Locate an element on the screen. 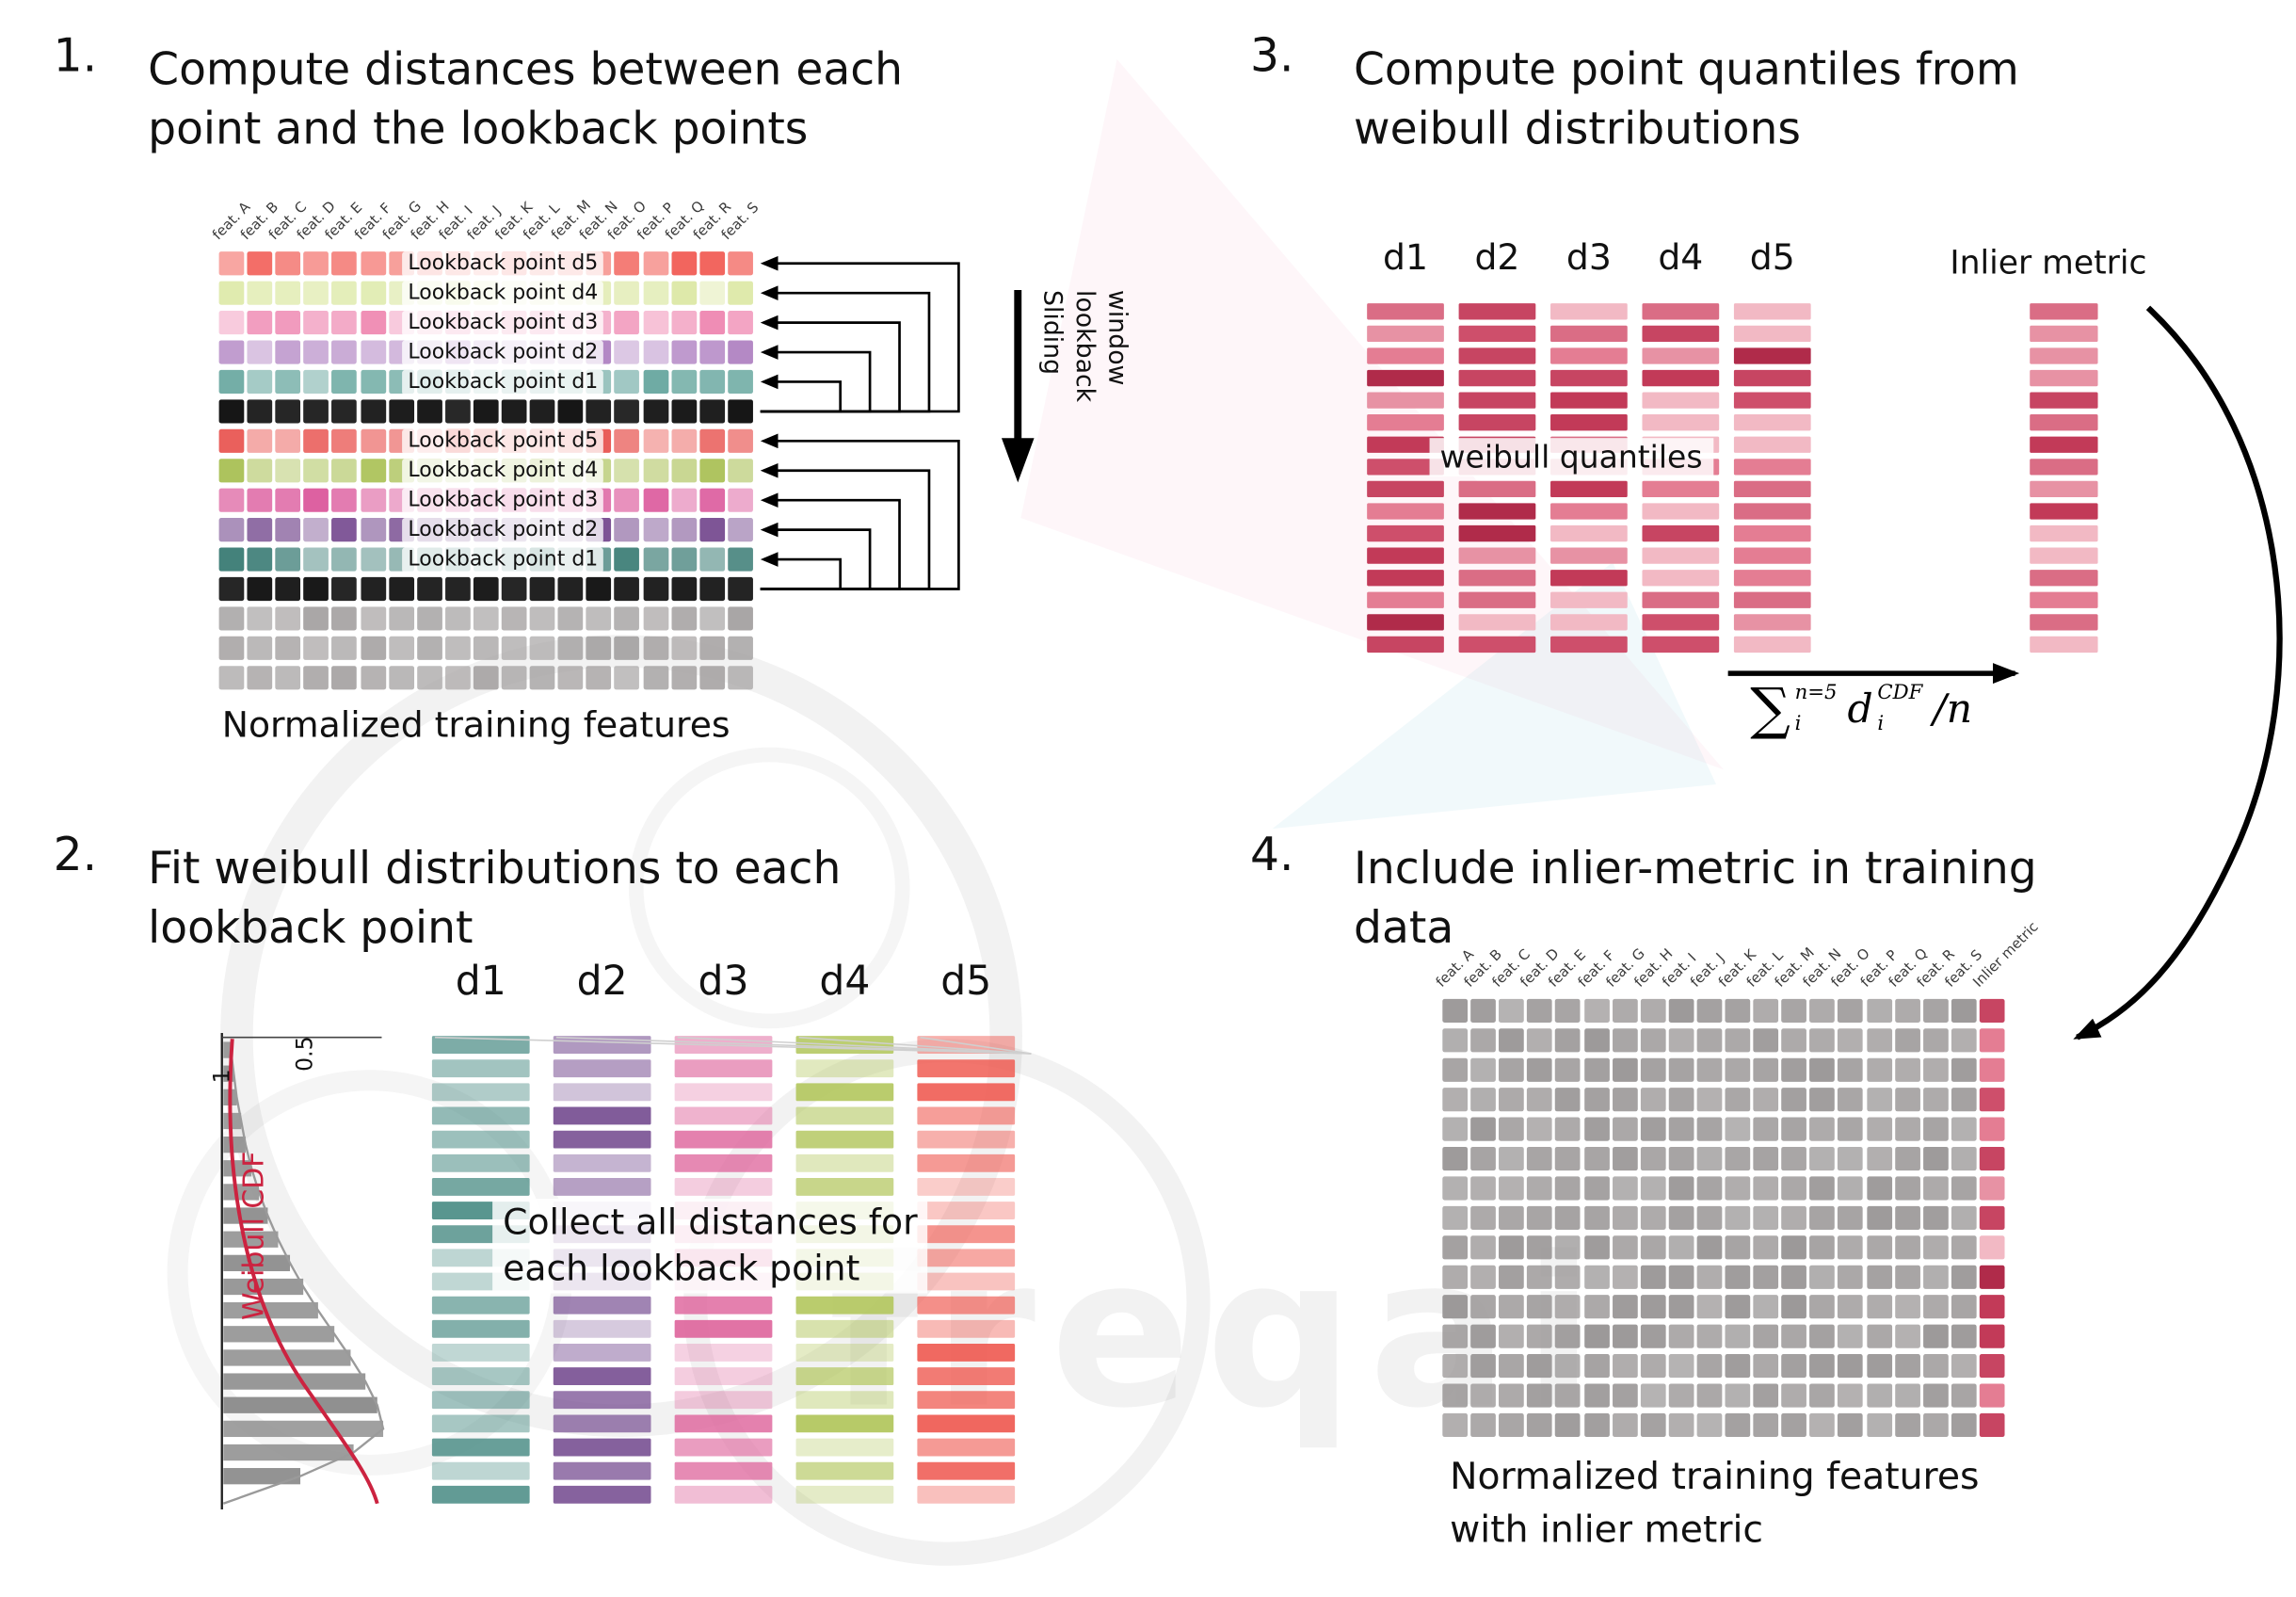 The image size is (2296, 1597). step-1-number: 1. is located at coordinates (75, 56).